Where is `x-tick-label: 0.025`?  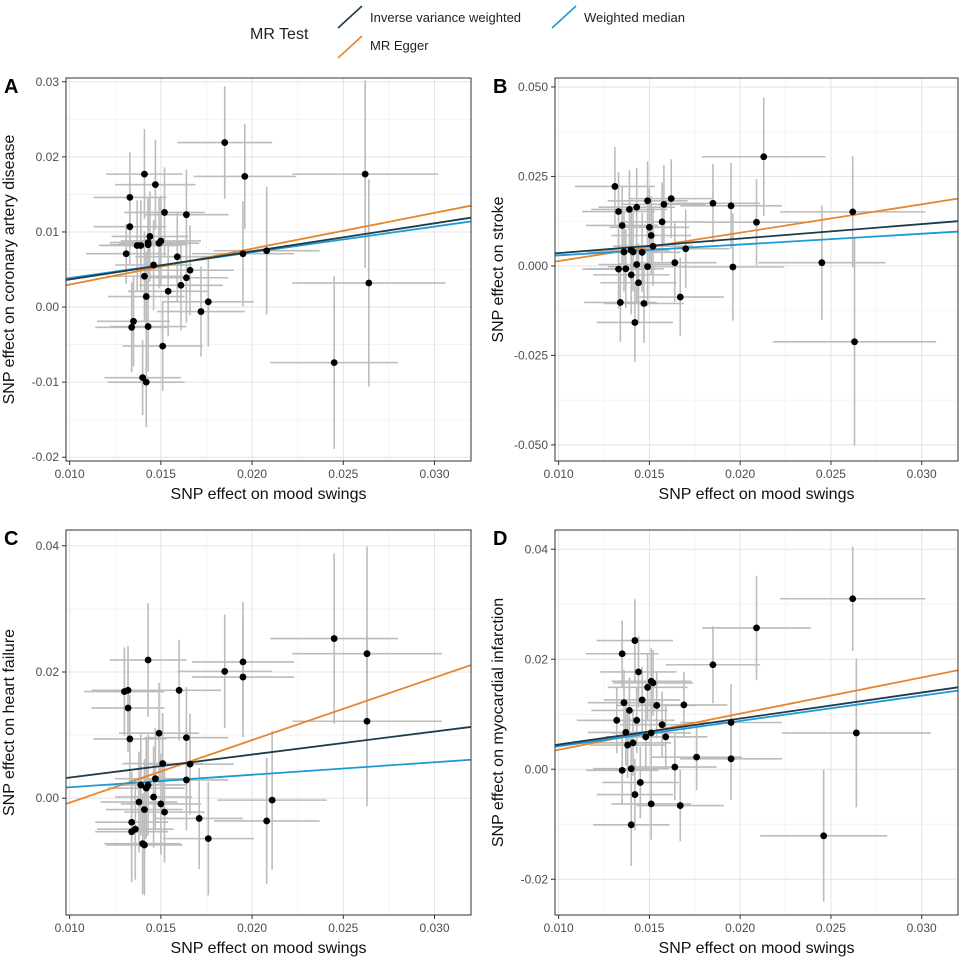
x-tick-label: 0.025 is located at coordinates (343, 474).